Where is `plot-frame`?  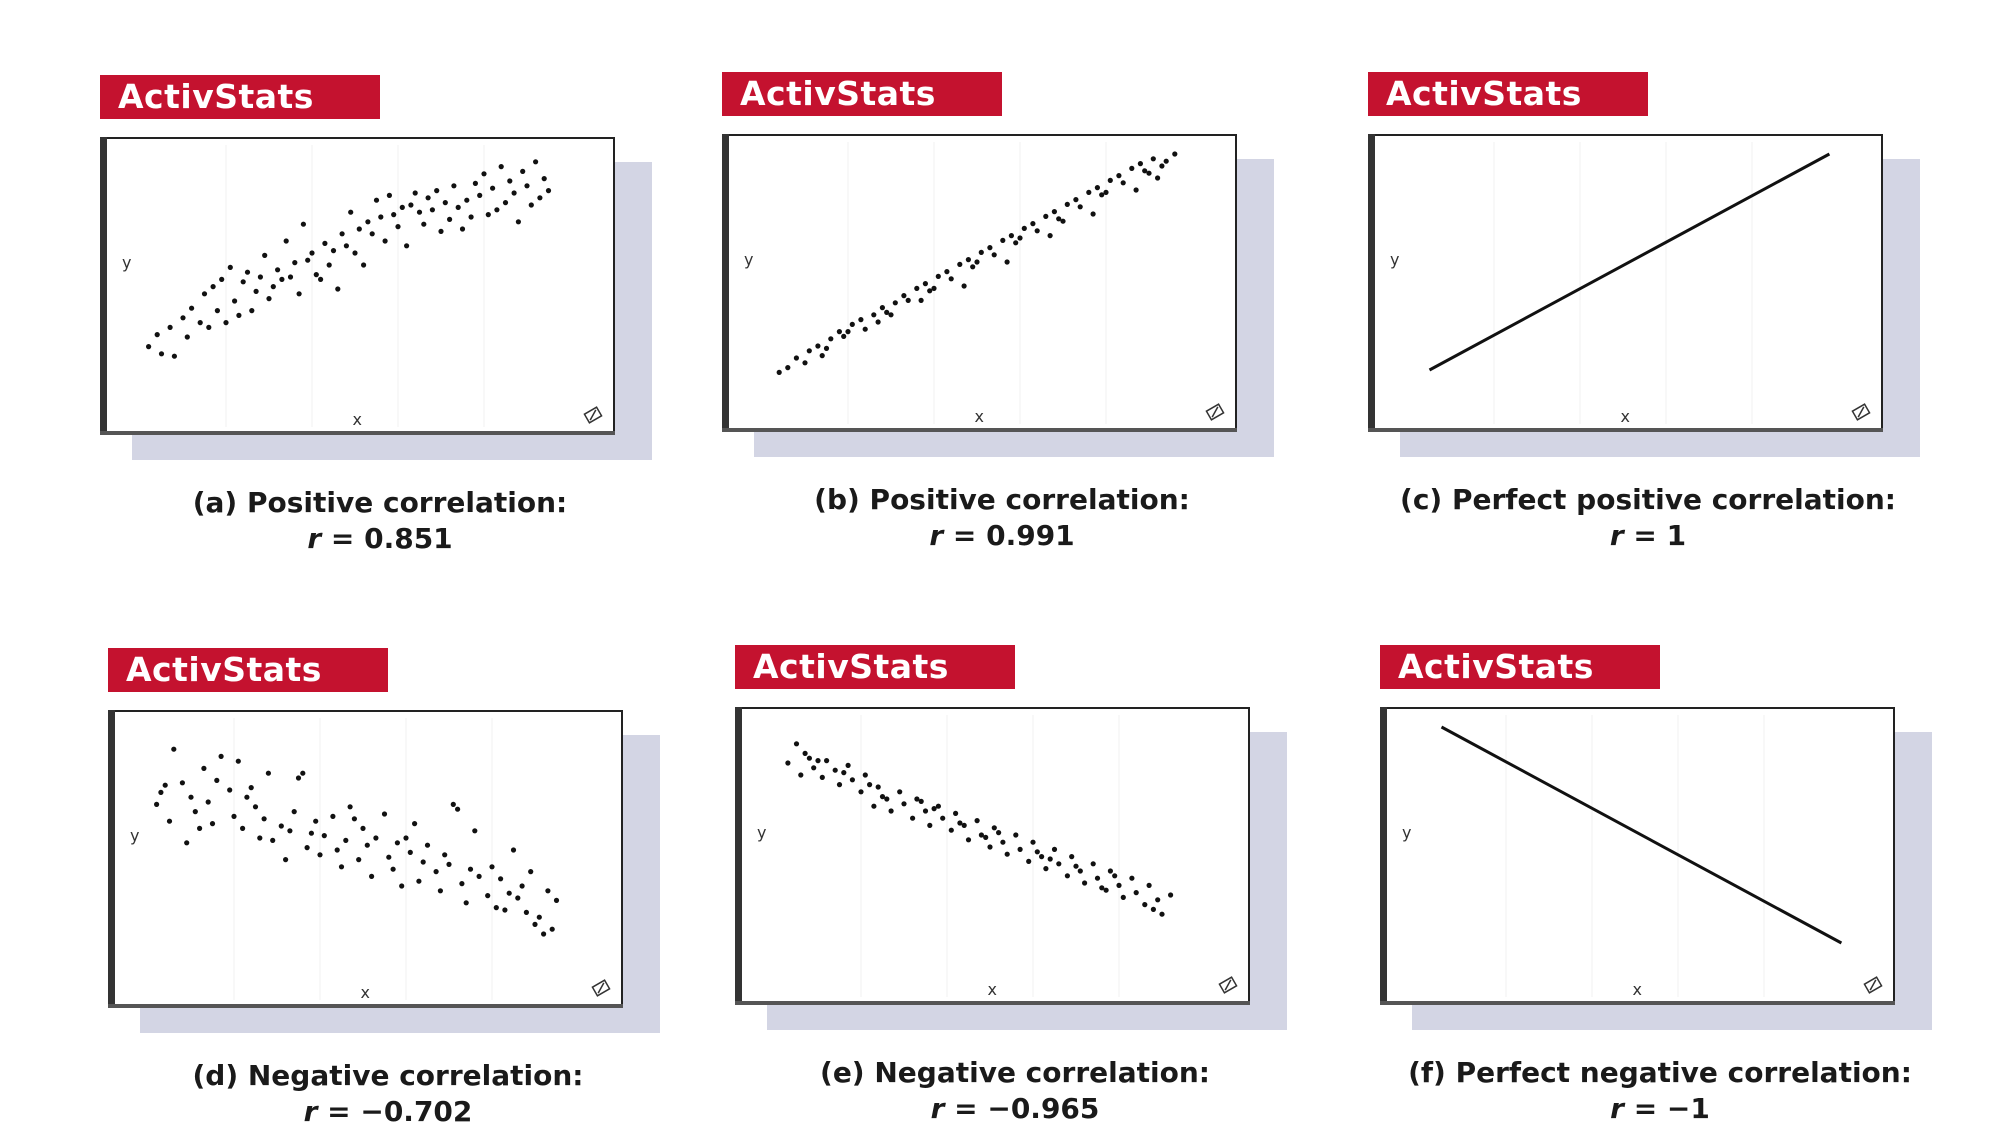
plot-frame is located at coordinates (1637, 856).